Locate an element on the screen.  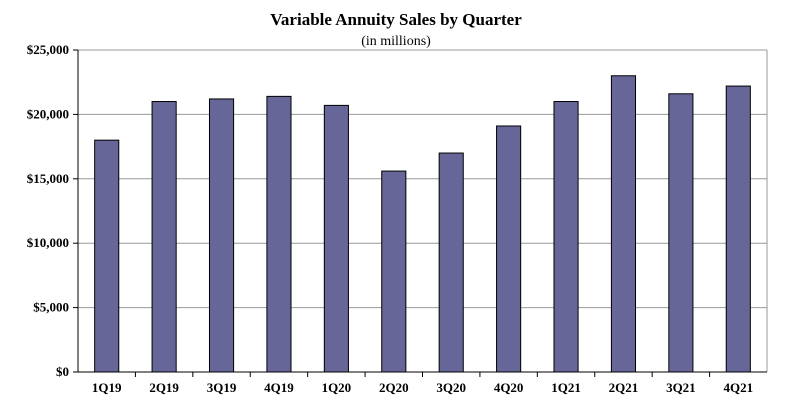
x-tick-label: 3Q21 is located at coordinates (681, 387).